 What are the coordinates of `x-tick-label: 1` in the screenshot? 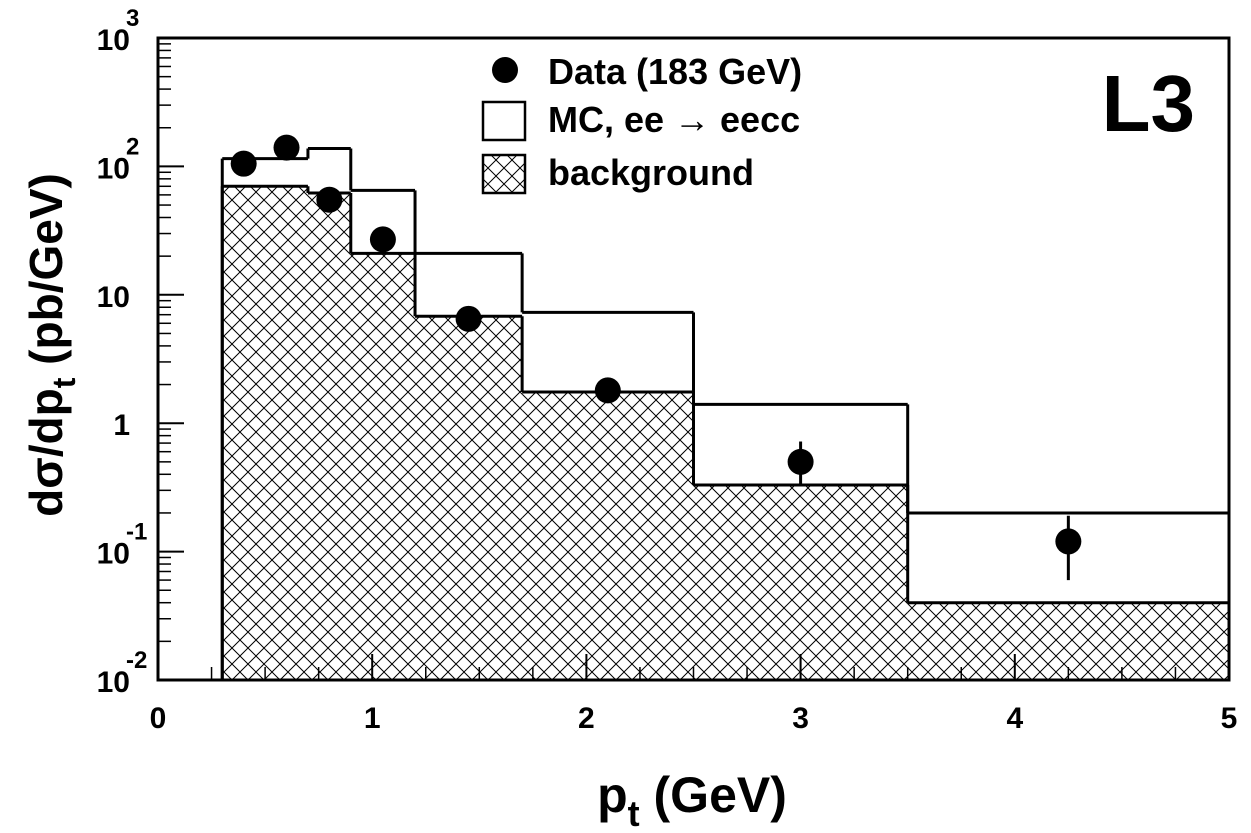 It's located at (372, 718).